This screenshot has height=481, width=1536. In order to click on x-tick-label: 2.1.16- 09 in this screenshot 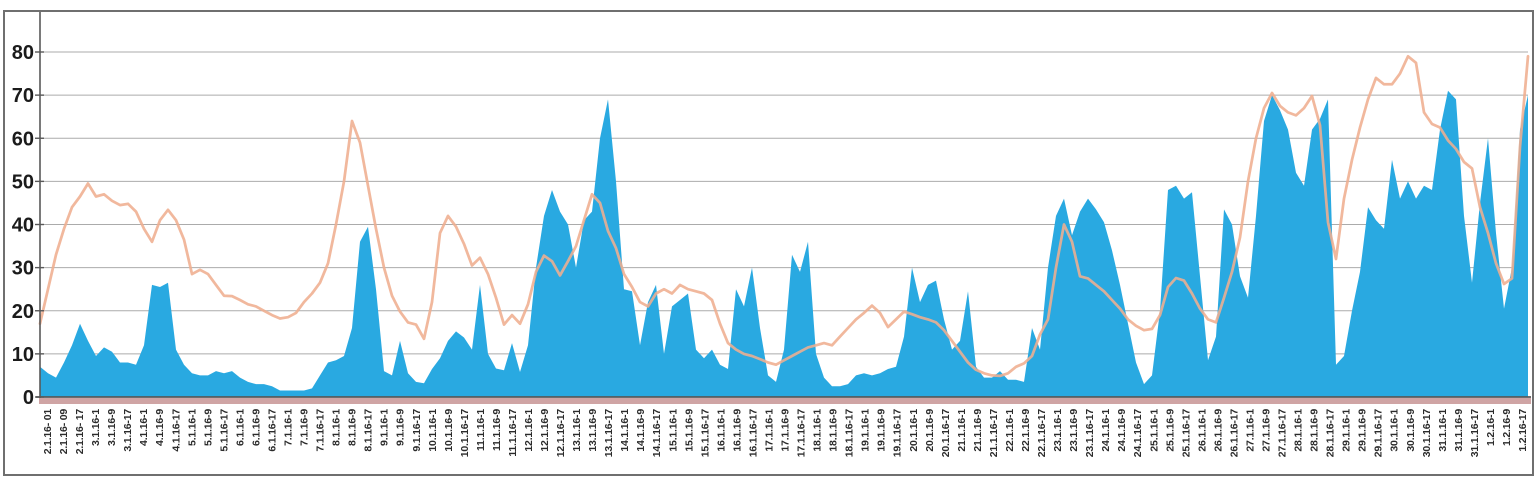, I will do `click(64, 432)`.